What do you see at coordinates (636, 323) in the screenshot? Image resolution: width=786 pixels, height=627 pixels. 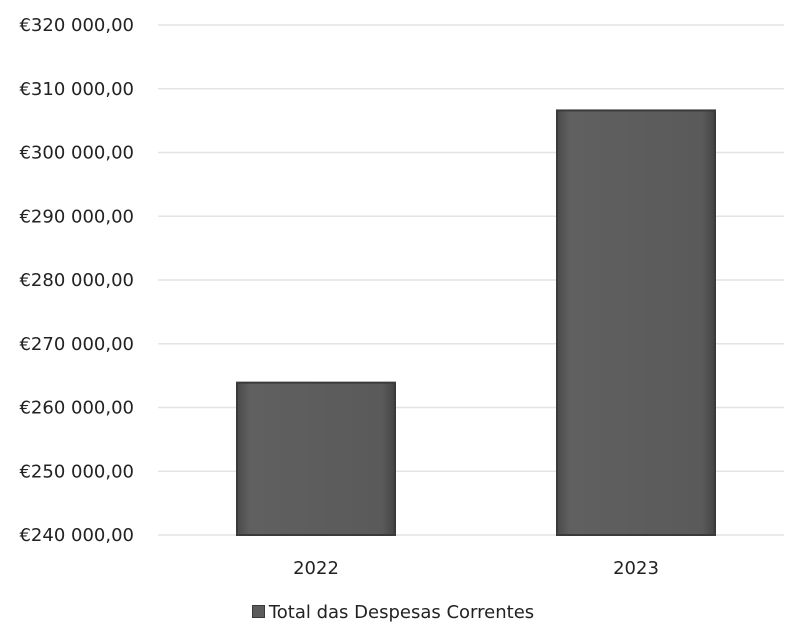 I see `bar-2023` at bounding box center [636, 323].